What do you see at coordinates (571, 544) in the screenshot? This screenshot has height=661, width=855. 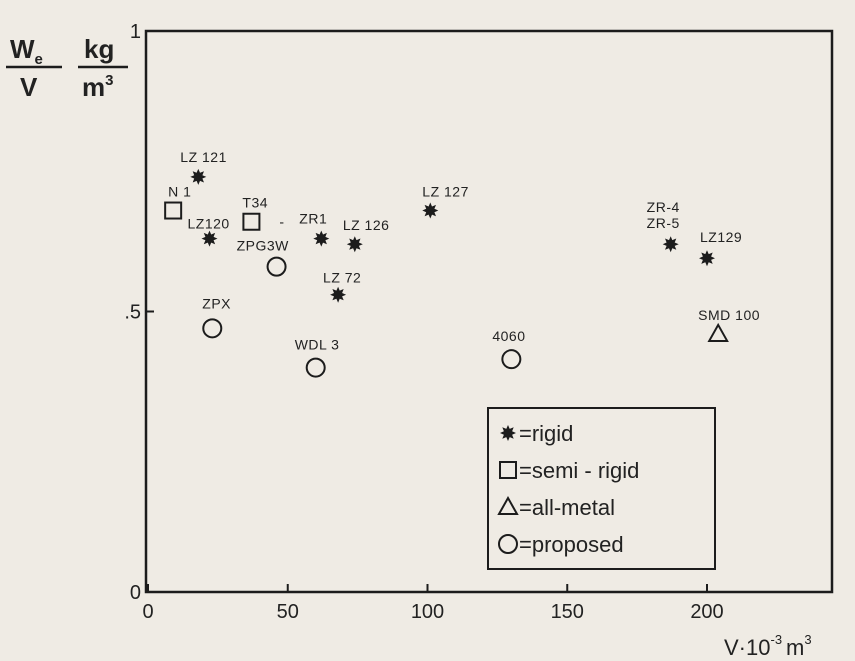 I see `legend-label: =proposed` at bounding box center [571, 544].